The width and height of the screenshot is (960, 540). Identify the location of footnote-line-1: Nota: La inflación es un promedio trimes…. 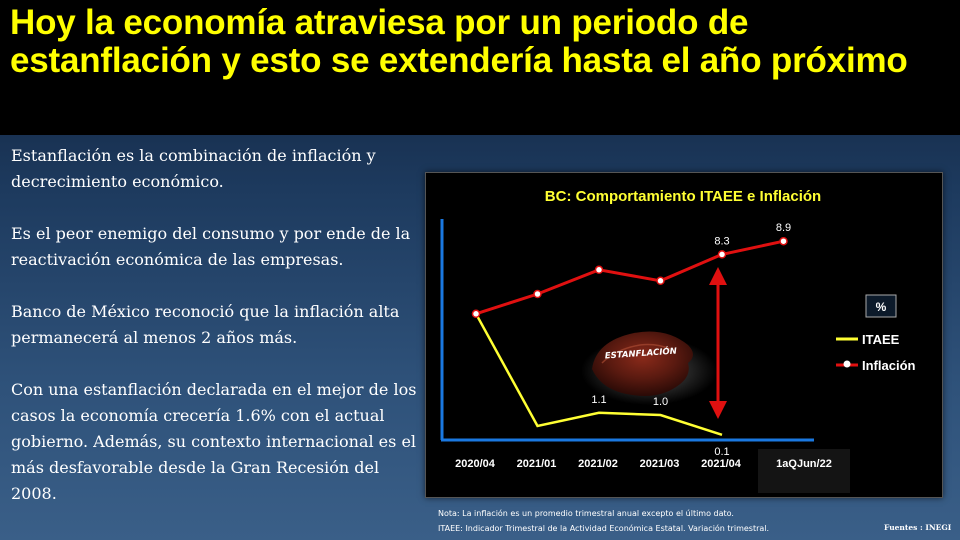
(586, 513).